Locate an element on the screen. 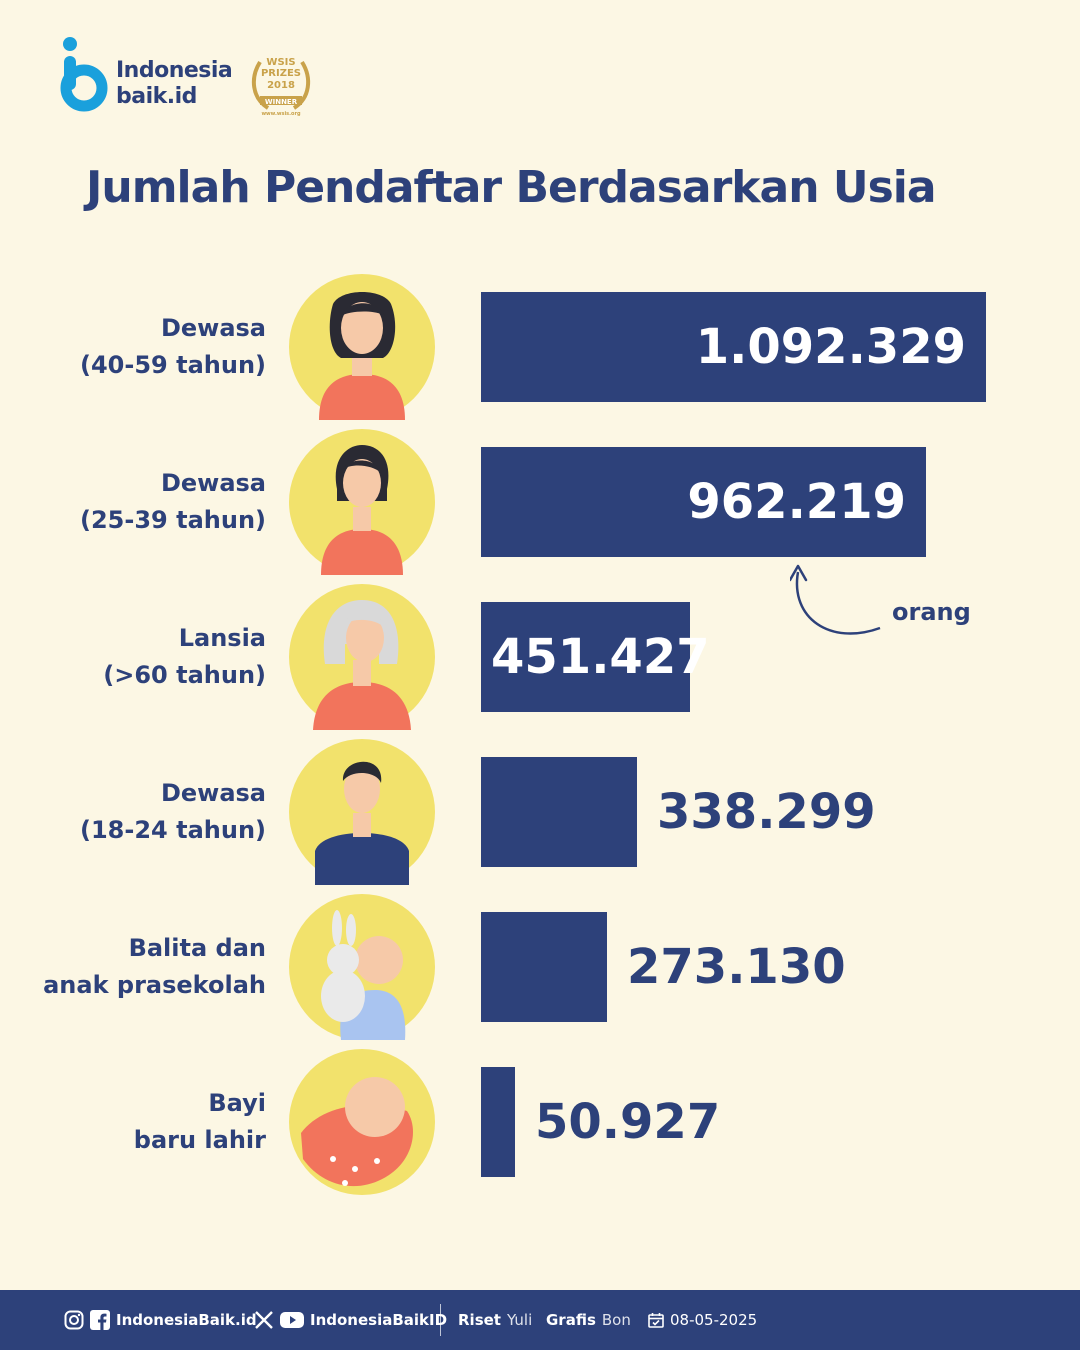  footer-social-1: IndonesiaBaik.id is located at coordinates (160, 1320).